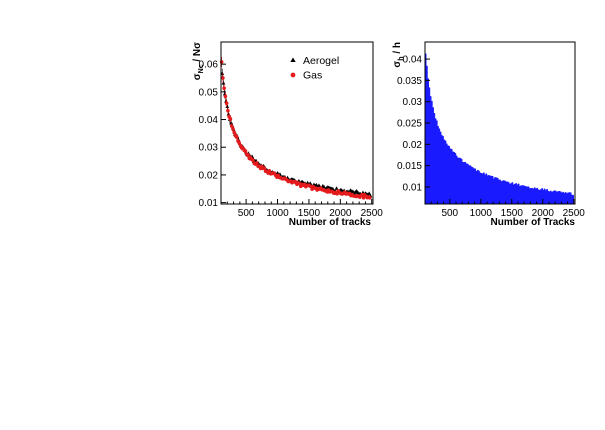 Image resolution: width=605 pixels, height=430 pixels. I want to click on legend-marker-aerogel, so click(293, 59).